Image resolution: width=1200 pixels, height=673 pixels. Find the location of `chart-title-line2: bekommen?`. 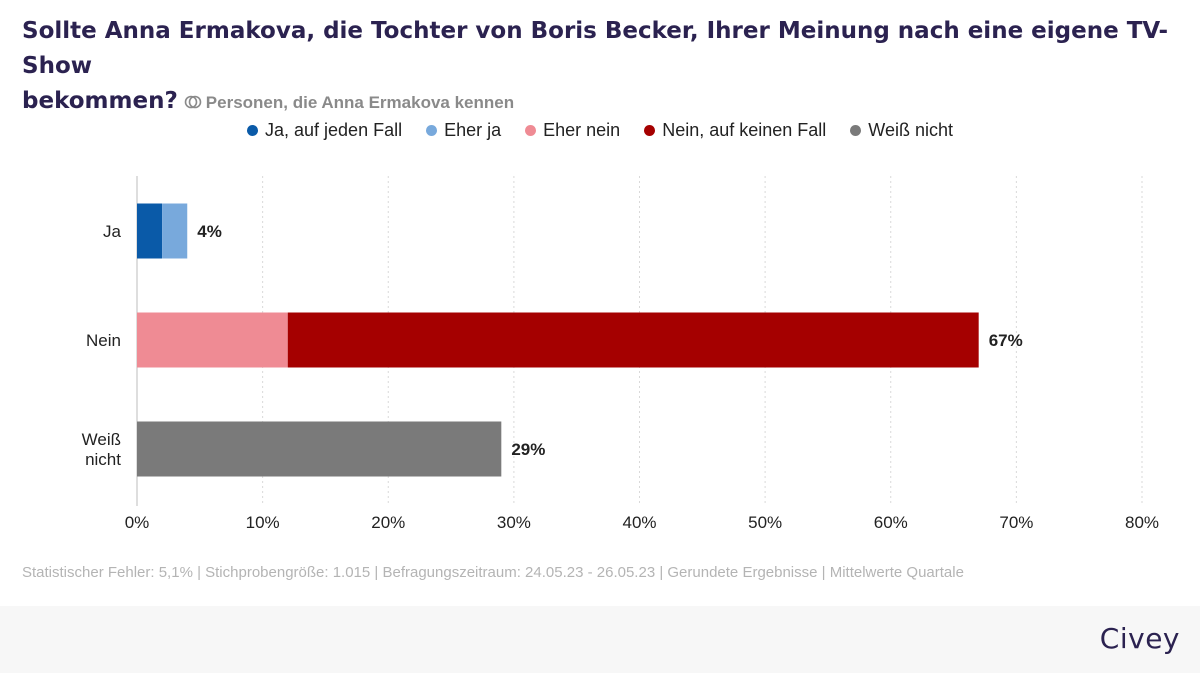

chart-title-line2: bekommen? is located at coordinates (100, 101).